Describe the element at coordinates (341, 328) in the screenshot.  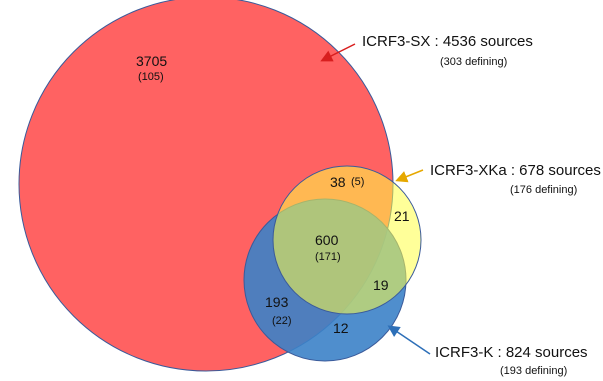
I see `region-k-only-count: 12` at that location.